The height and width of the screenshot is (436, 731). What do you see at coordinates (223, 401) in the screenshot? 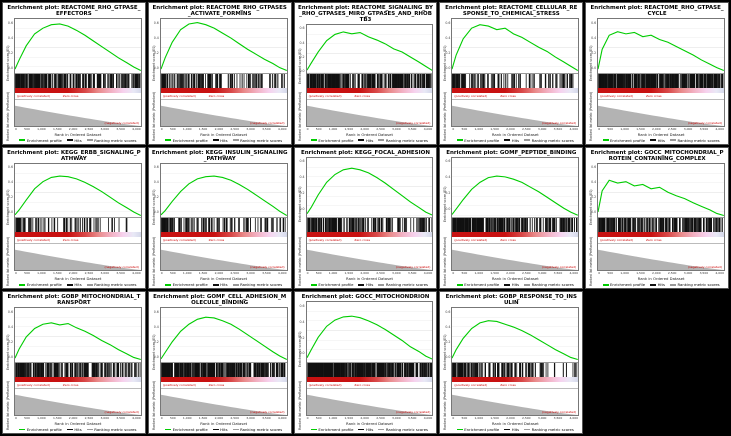
I see `ranking-metric-chart: (negatively correlated)` at bounding box center [223, 401].